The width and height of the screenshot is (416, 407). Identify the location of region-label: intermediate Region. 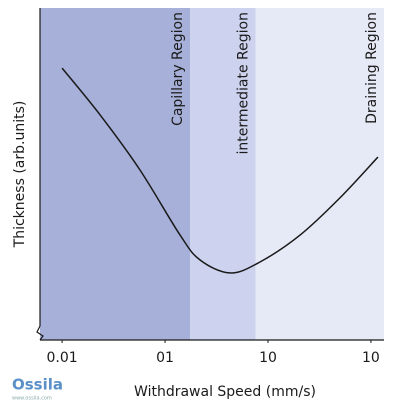
(244, 83).